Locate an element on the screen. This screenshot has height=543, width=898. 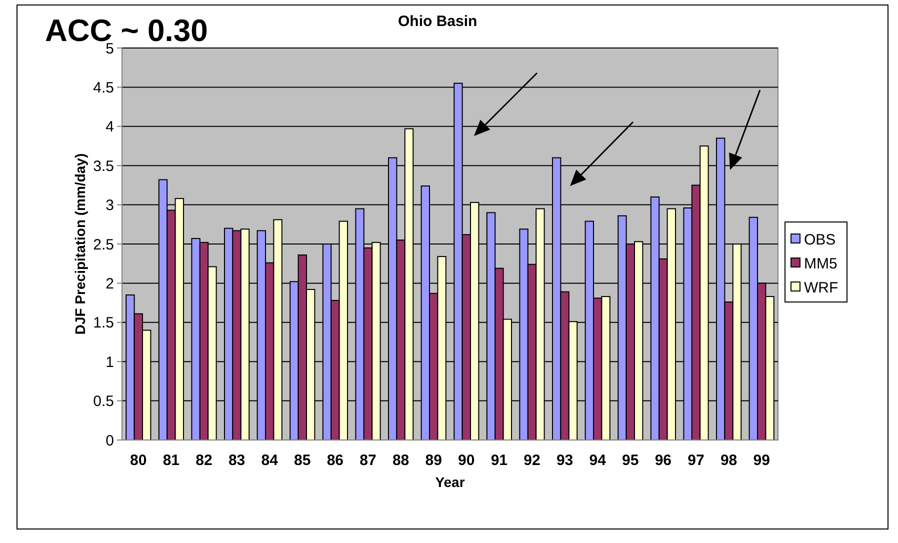
x-tick-label: 97 is located at coordinates (696, 460).